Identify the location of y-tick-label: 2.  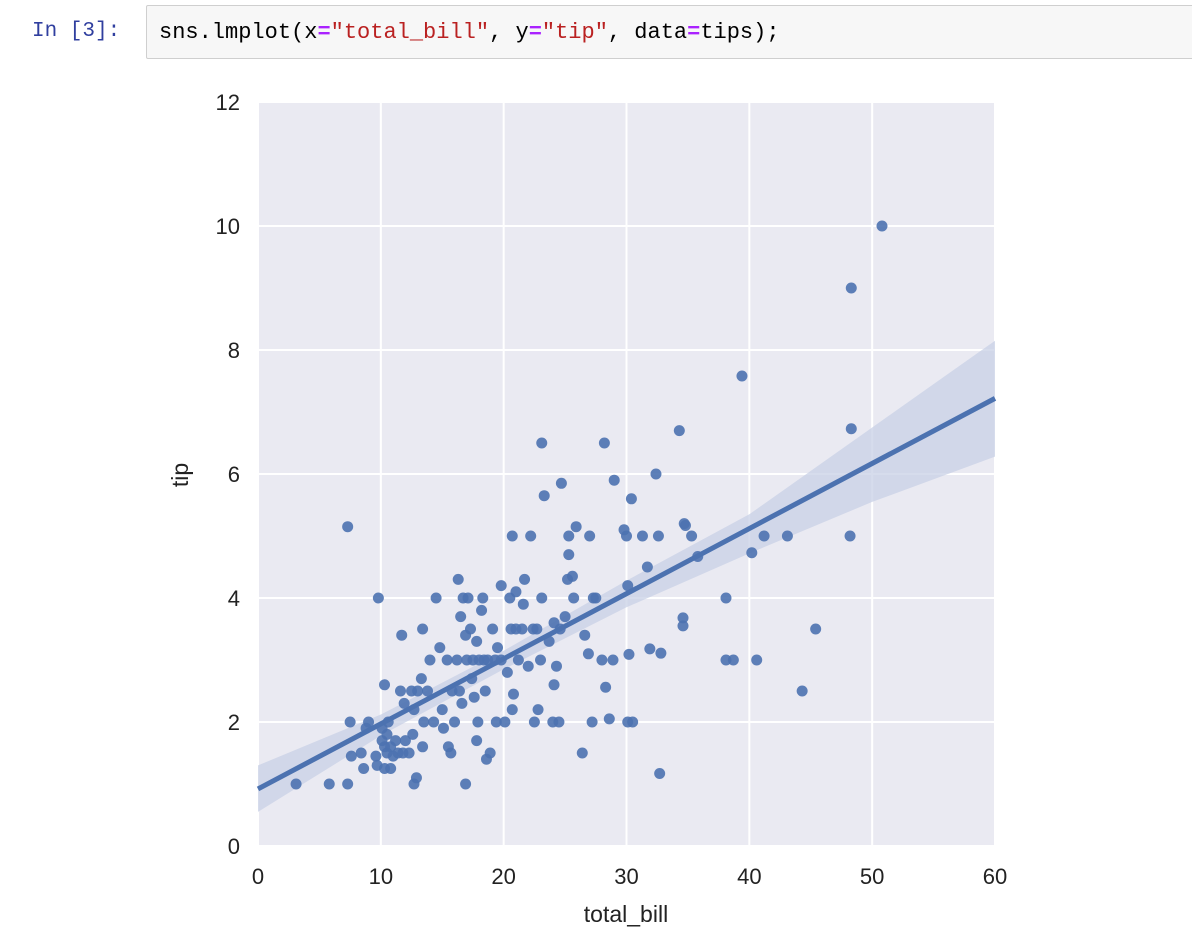
(234, 722).